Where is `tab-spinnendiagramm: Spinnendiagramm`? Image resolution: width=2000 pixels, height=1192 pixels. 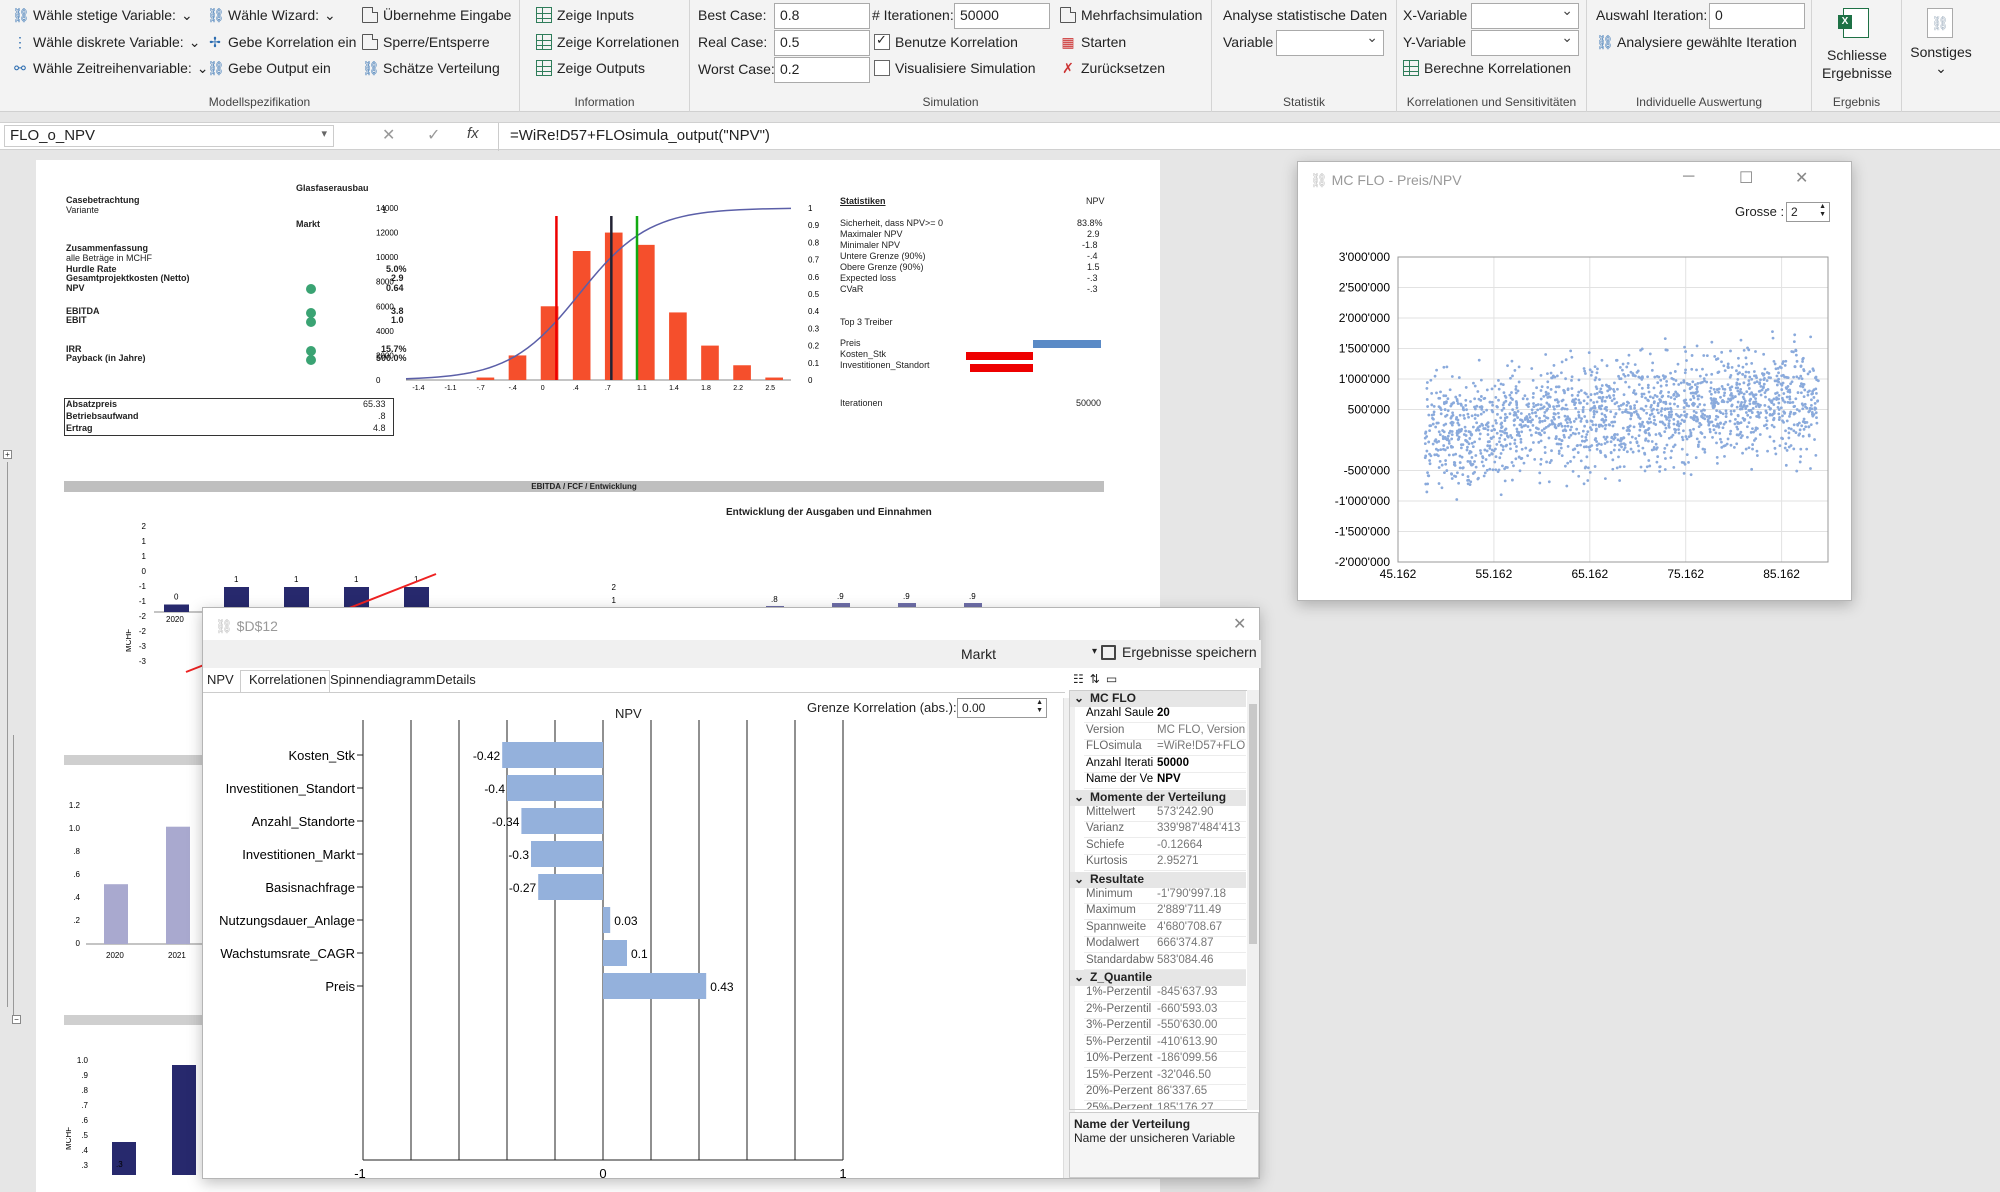 tab-spinnendiagramm: Spinnendiagramm is located at coordinates (383, 679).